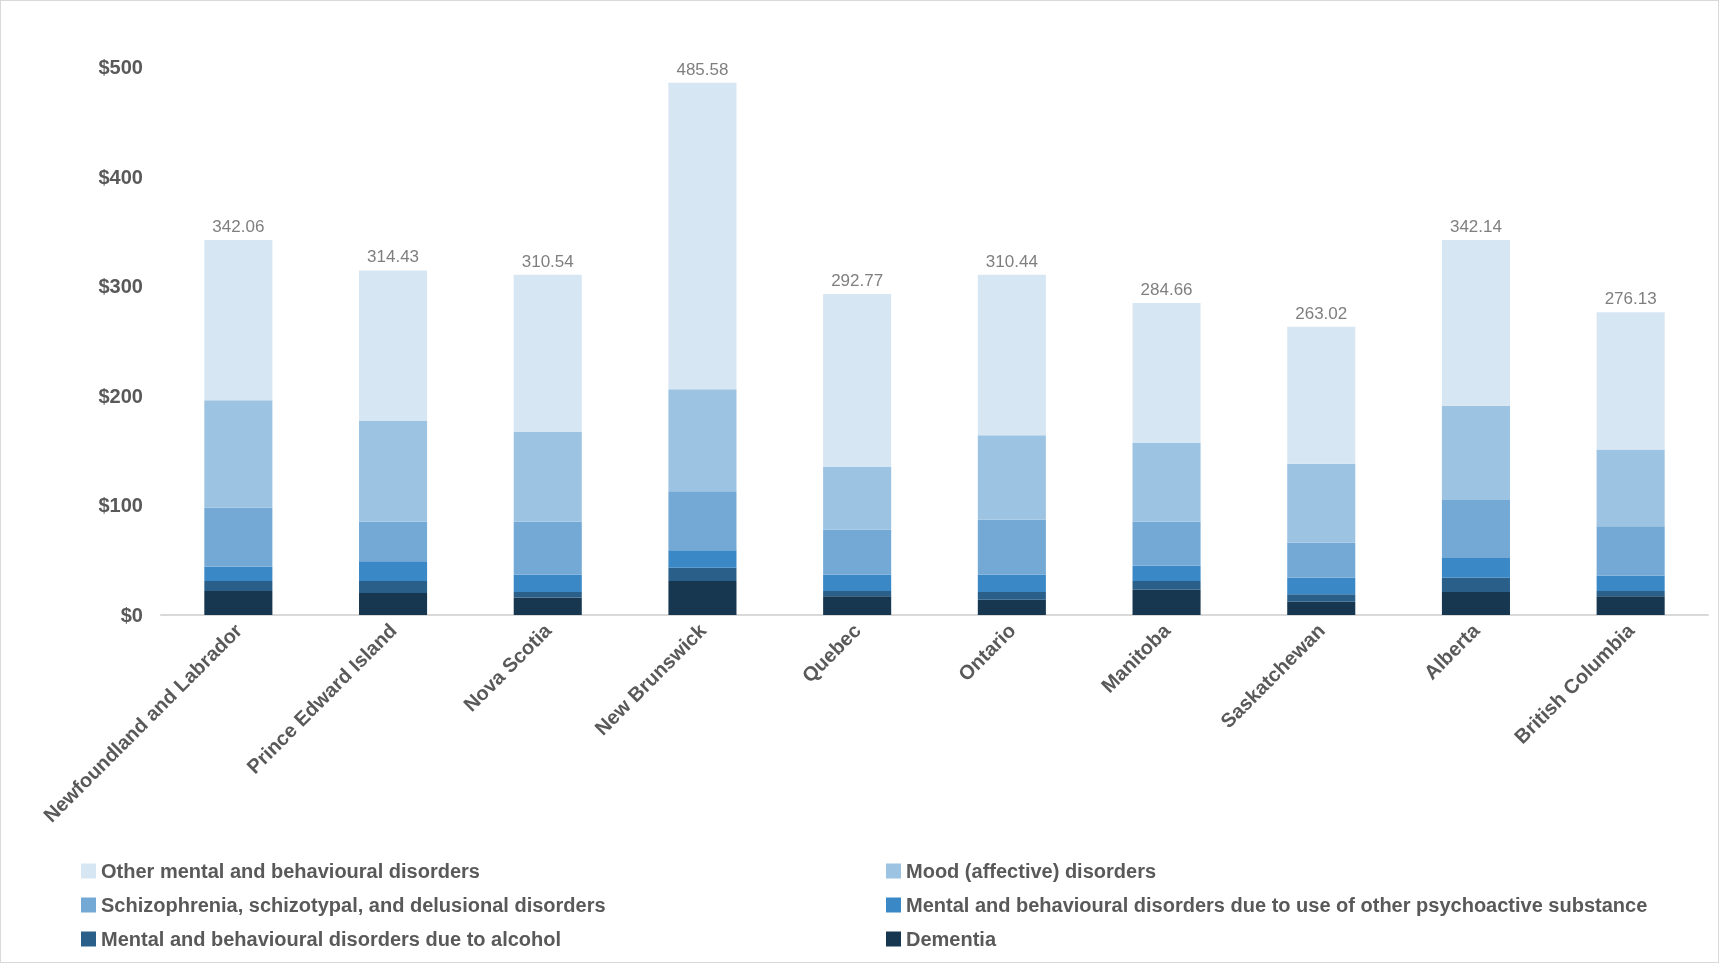  What do you see at coordinates (120, 286) in the screenshot?
I see `y-tick-label: $300` at bounding box center [120, 286].